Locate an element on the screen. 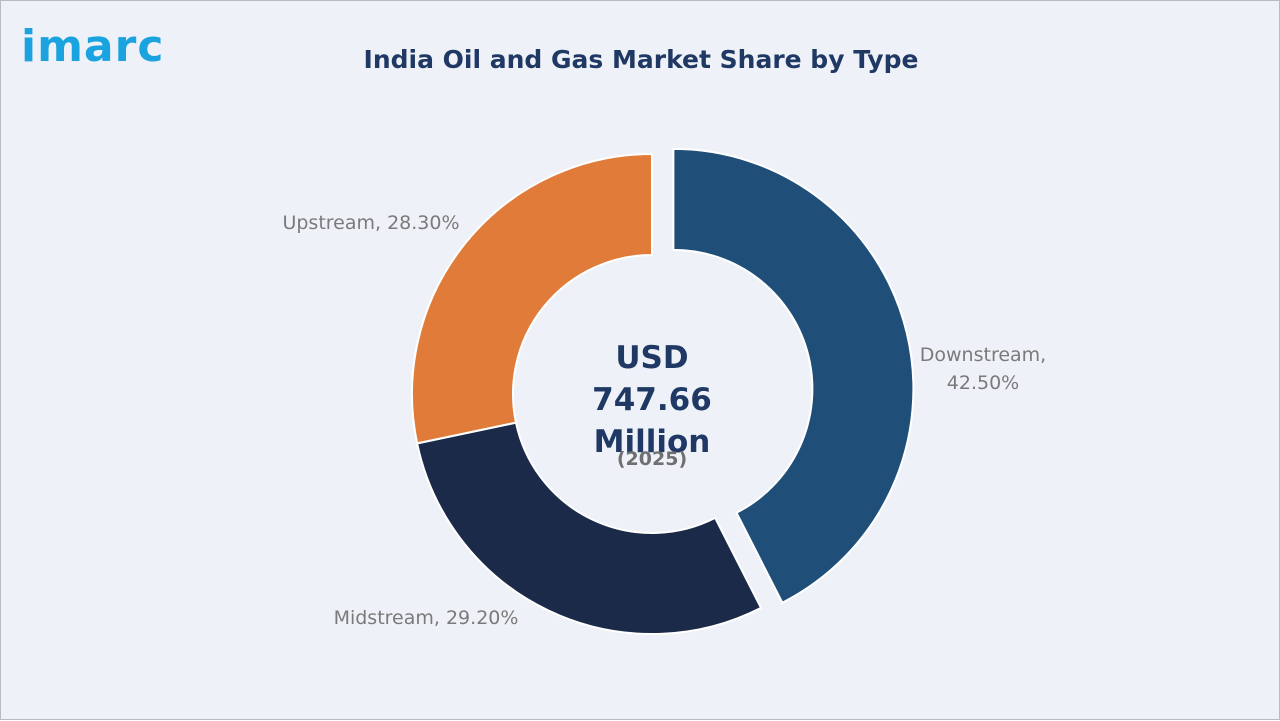 This screenshot has width=1280, height=721. chart-title: India Oil and Gas Market Share by Type is located at coordinates (641, 59).